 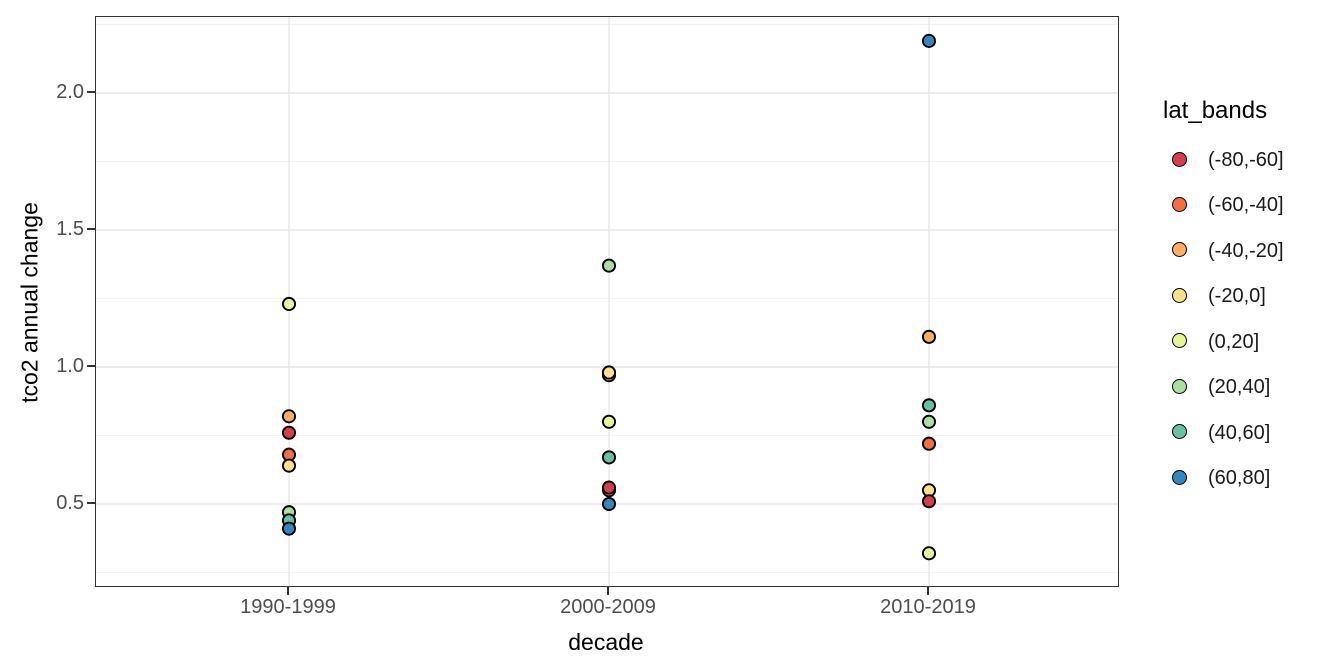 I want to click on y-tick-label: 2.0, so click(x=70, y=92).